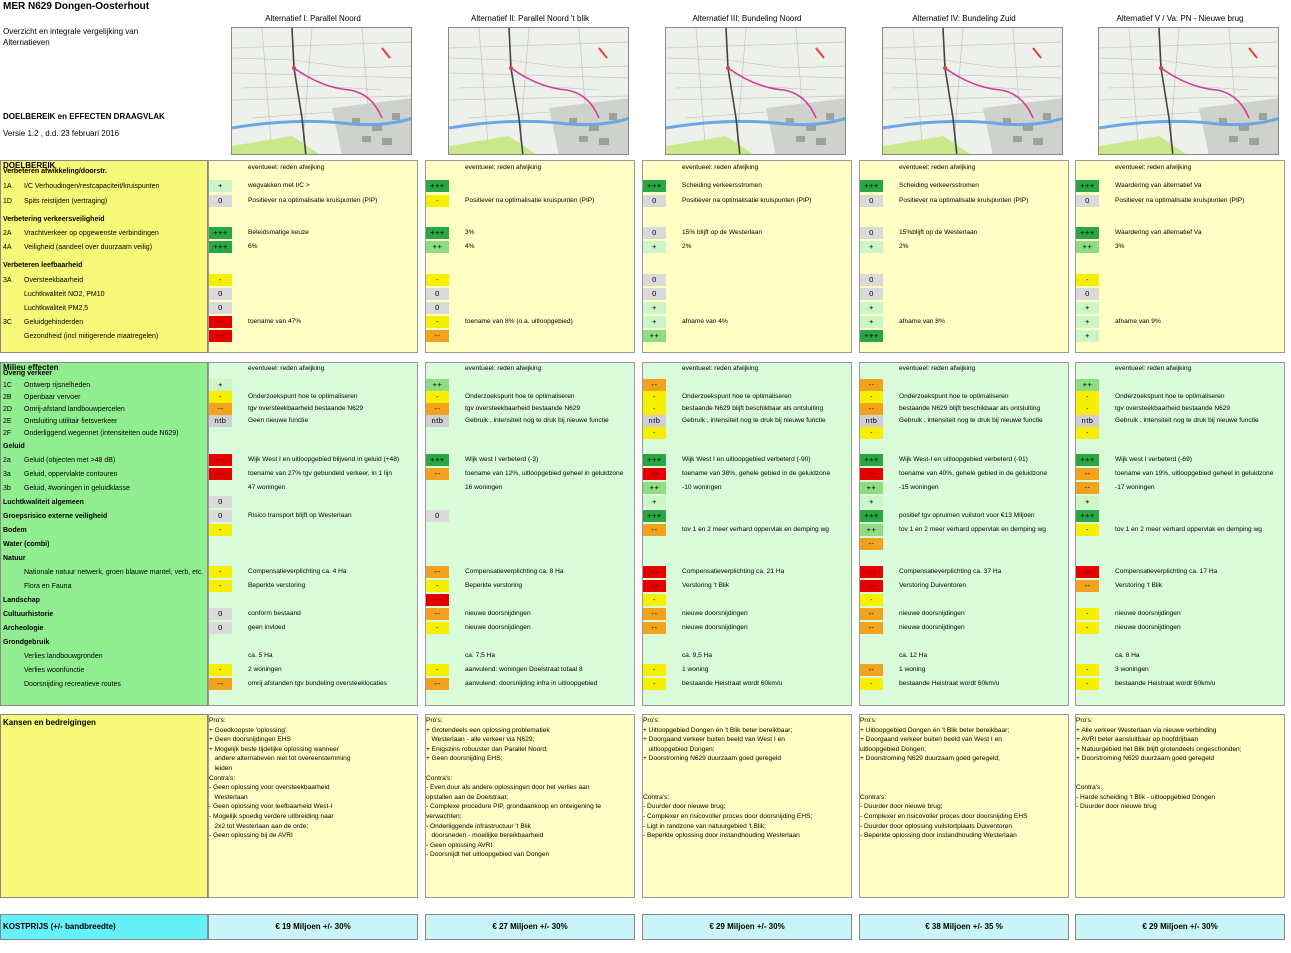  I want to click on criteria-code: 2E, so click(7, 421).